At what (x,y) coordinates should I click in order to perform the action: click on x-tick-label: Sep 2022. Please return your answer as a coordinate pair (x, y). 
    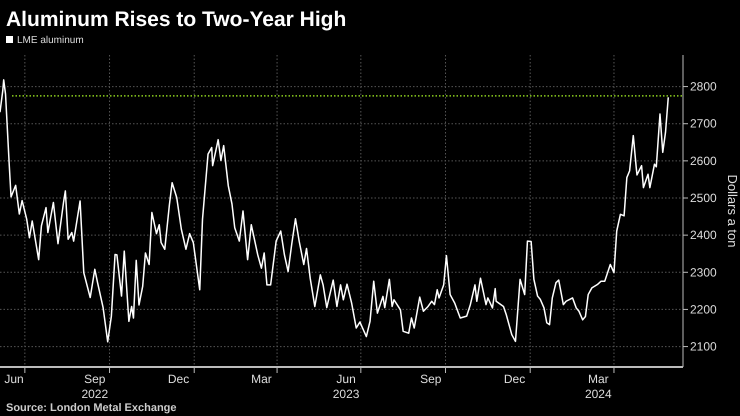
    Looking at the image, I should click on (94, 386).